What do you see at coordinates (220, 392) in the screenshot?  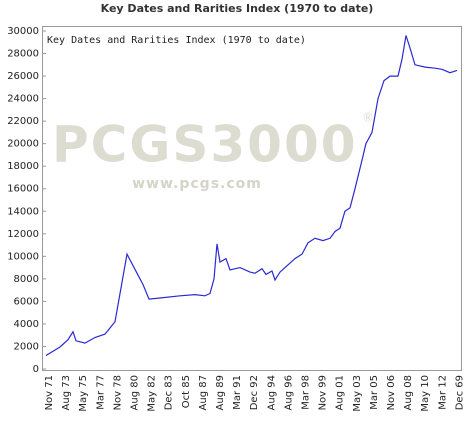 I see `x-tick-label: Aug 89` at bounding box center [220, 392].